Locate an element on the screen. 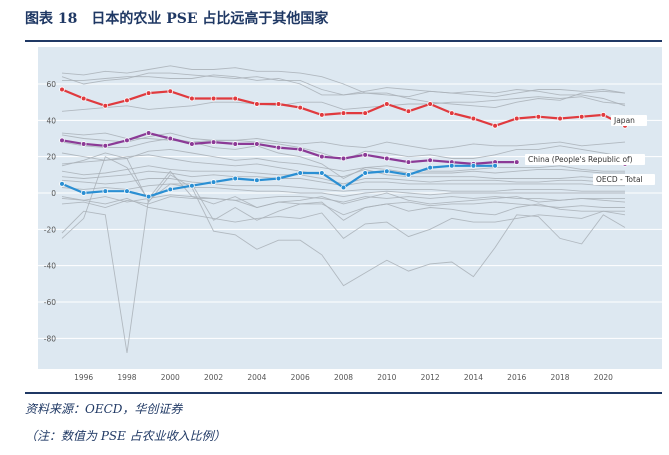 The height and width of the screenshot is (455, 669). source-rule is located at coordinates (343, 393).